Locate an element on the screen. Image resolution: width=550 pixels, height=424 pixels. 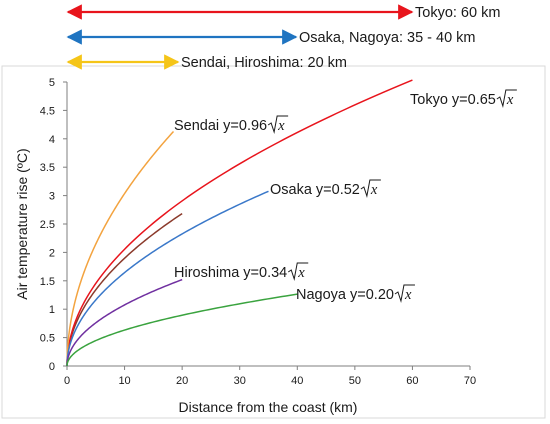
series-label-nagoya: Nagoya y=0.20 x is located at coordinates (355, 293).